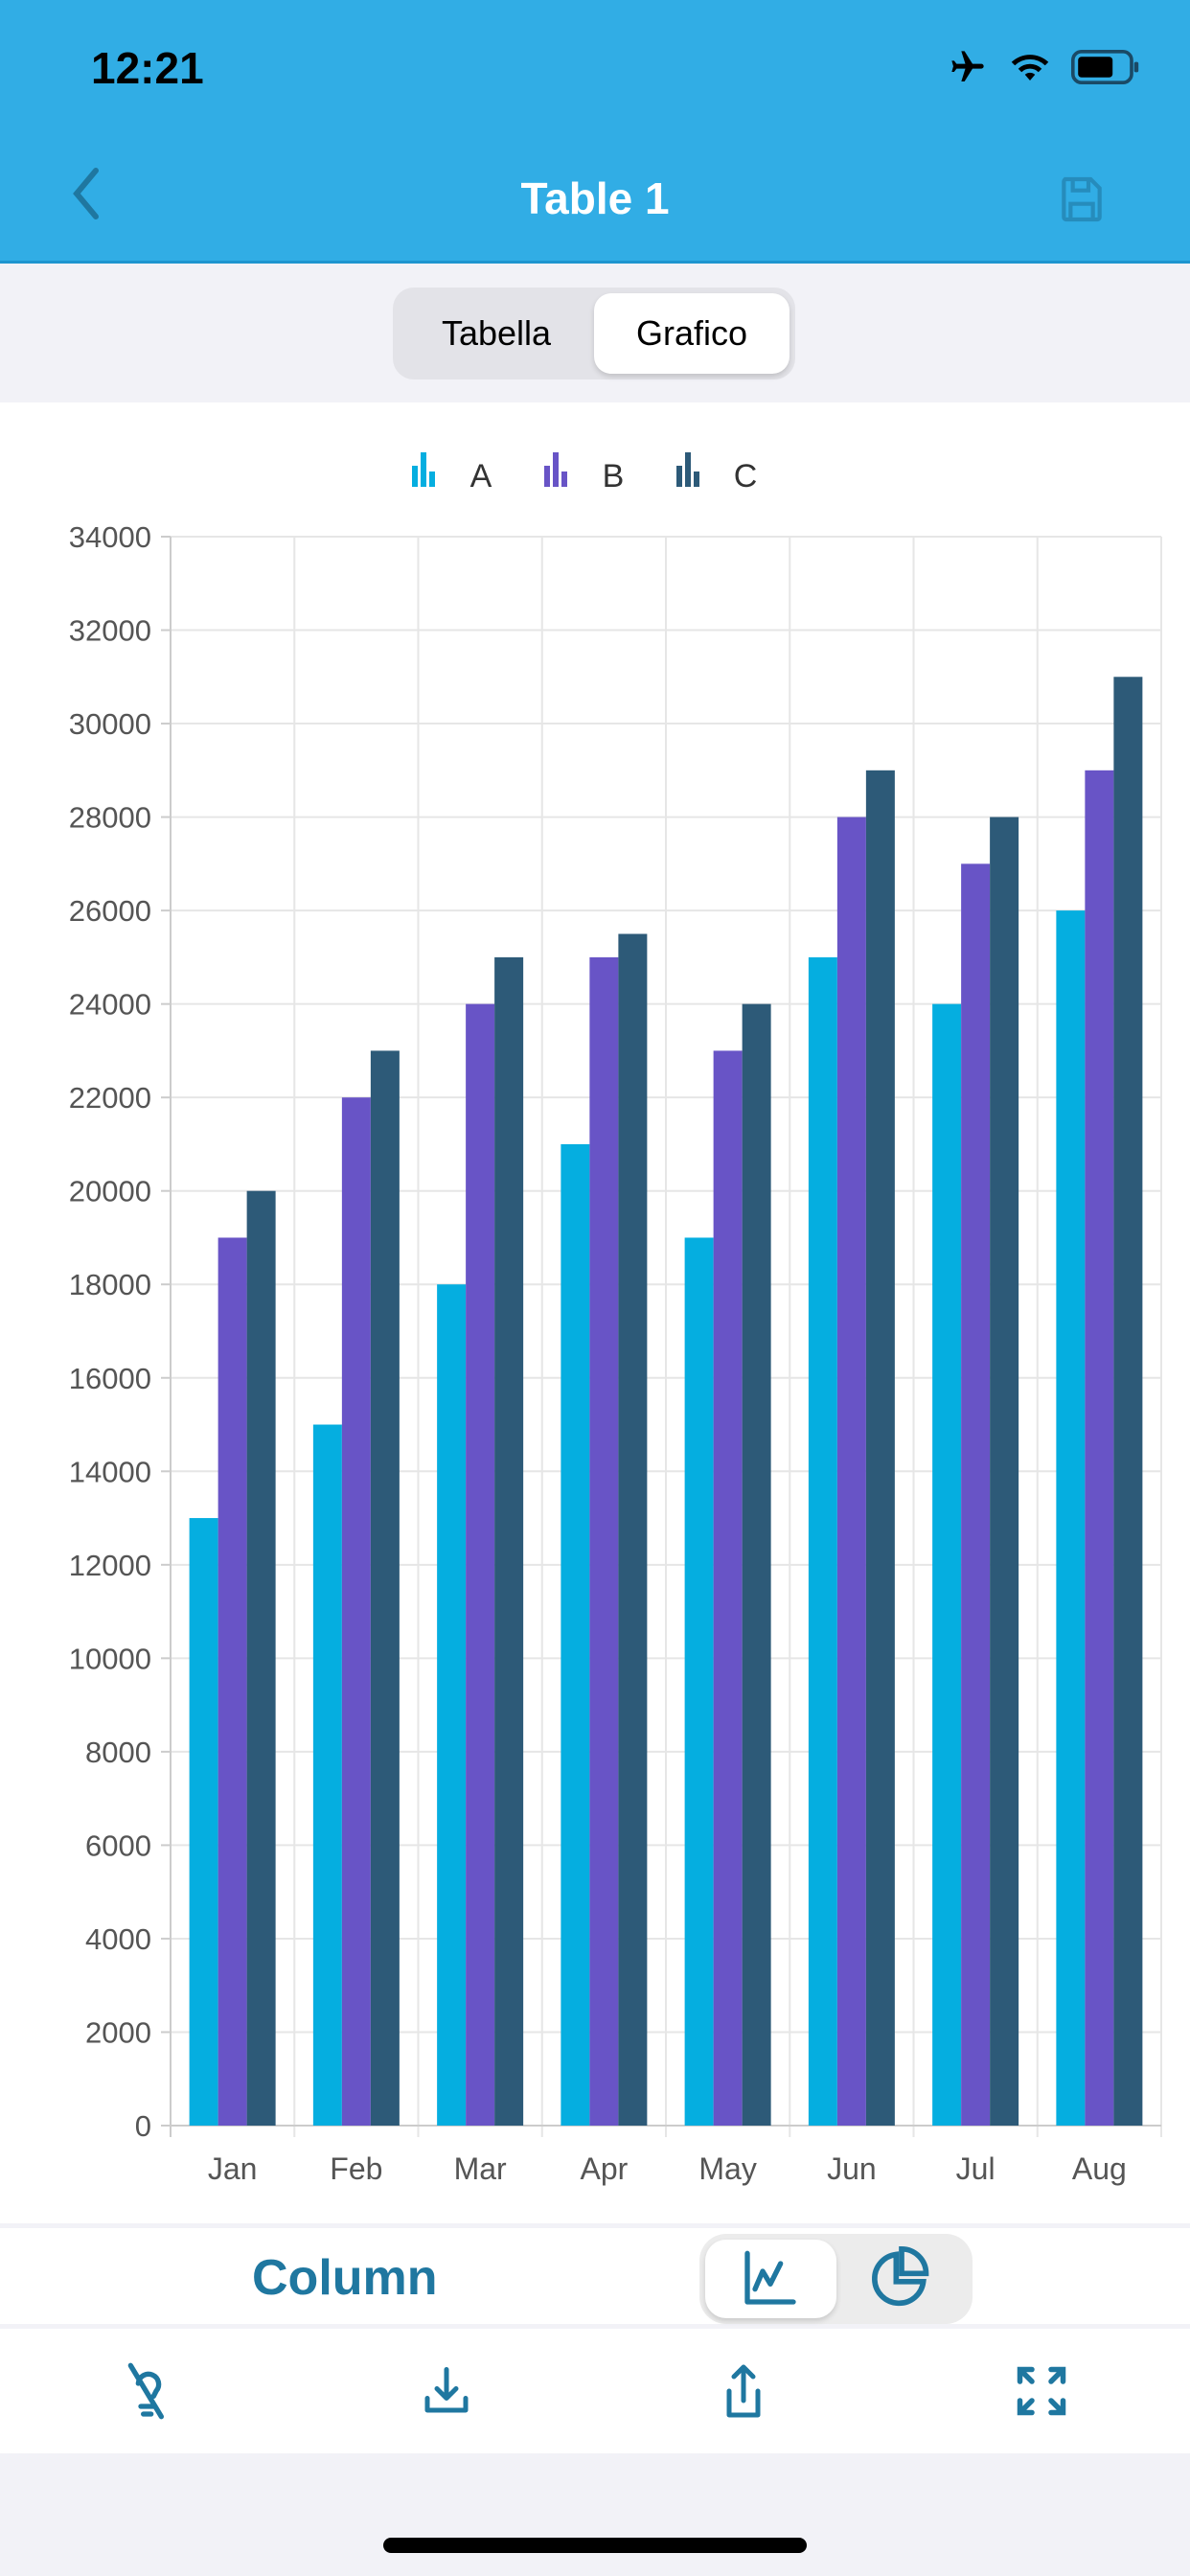  What do you see at coordinates (595, 2545) in the screenshot?
I see `home-indicator` at bounding box center [595, 2545].